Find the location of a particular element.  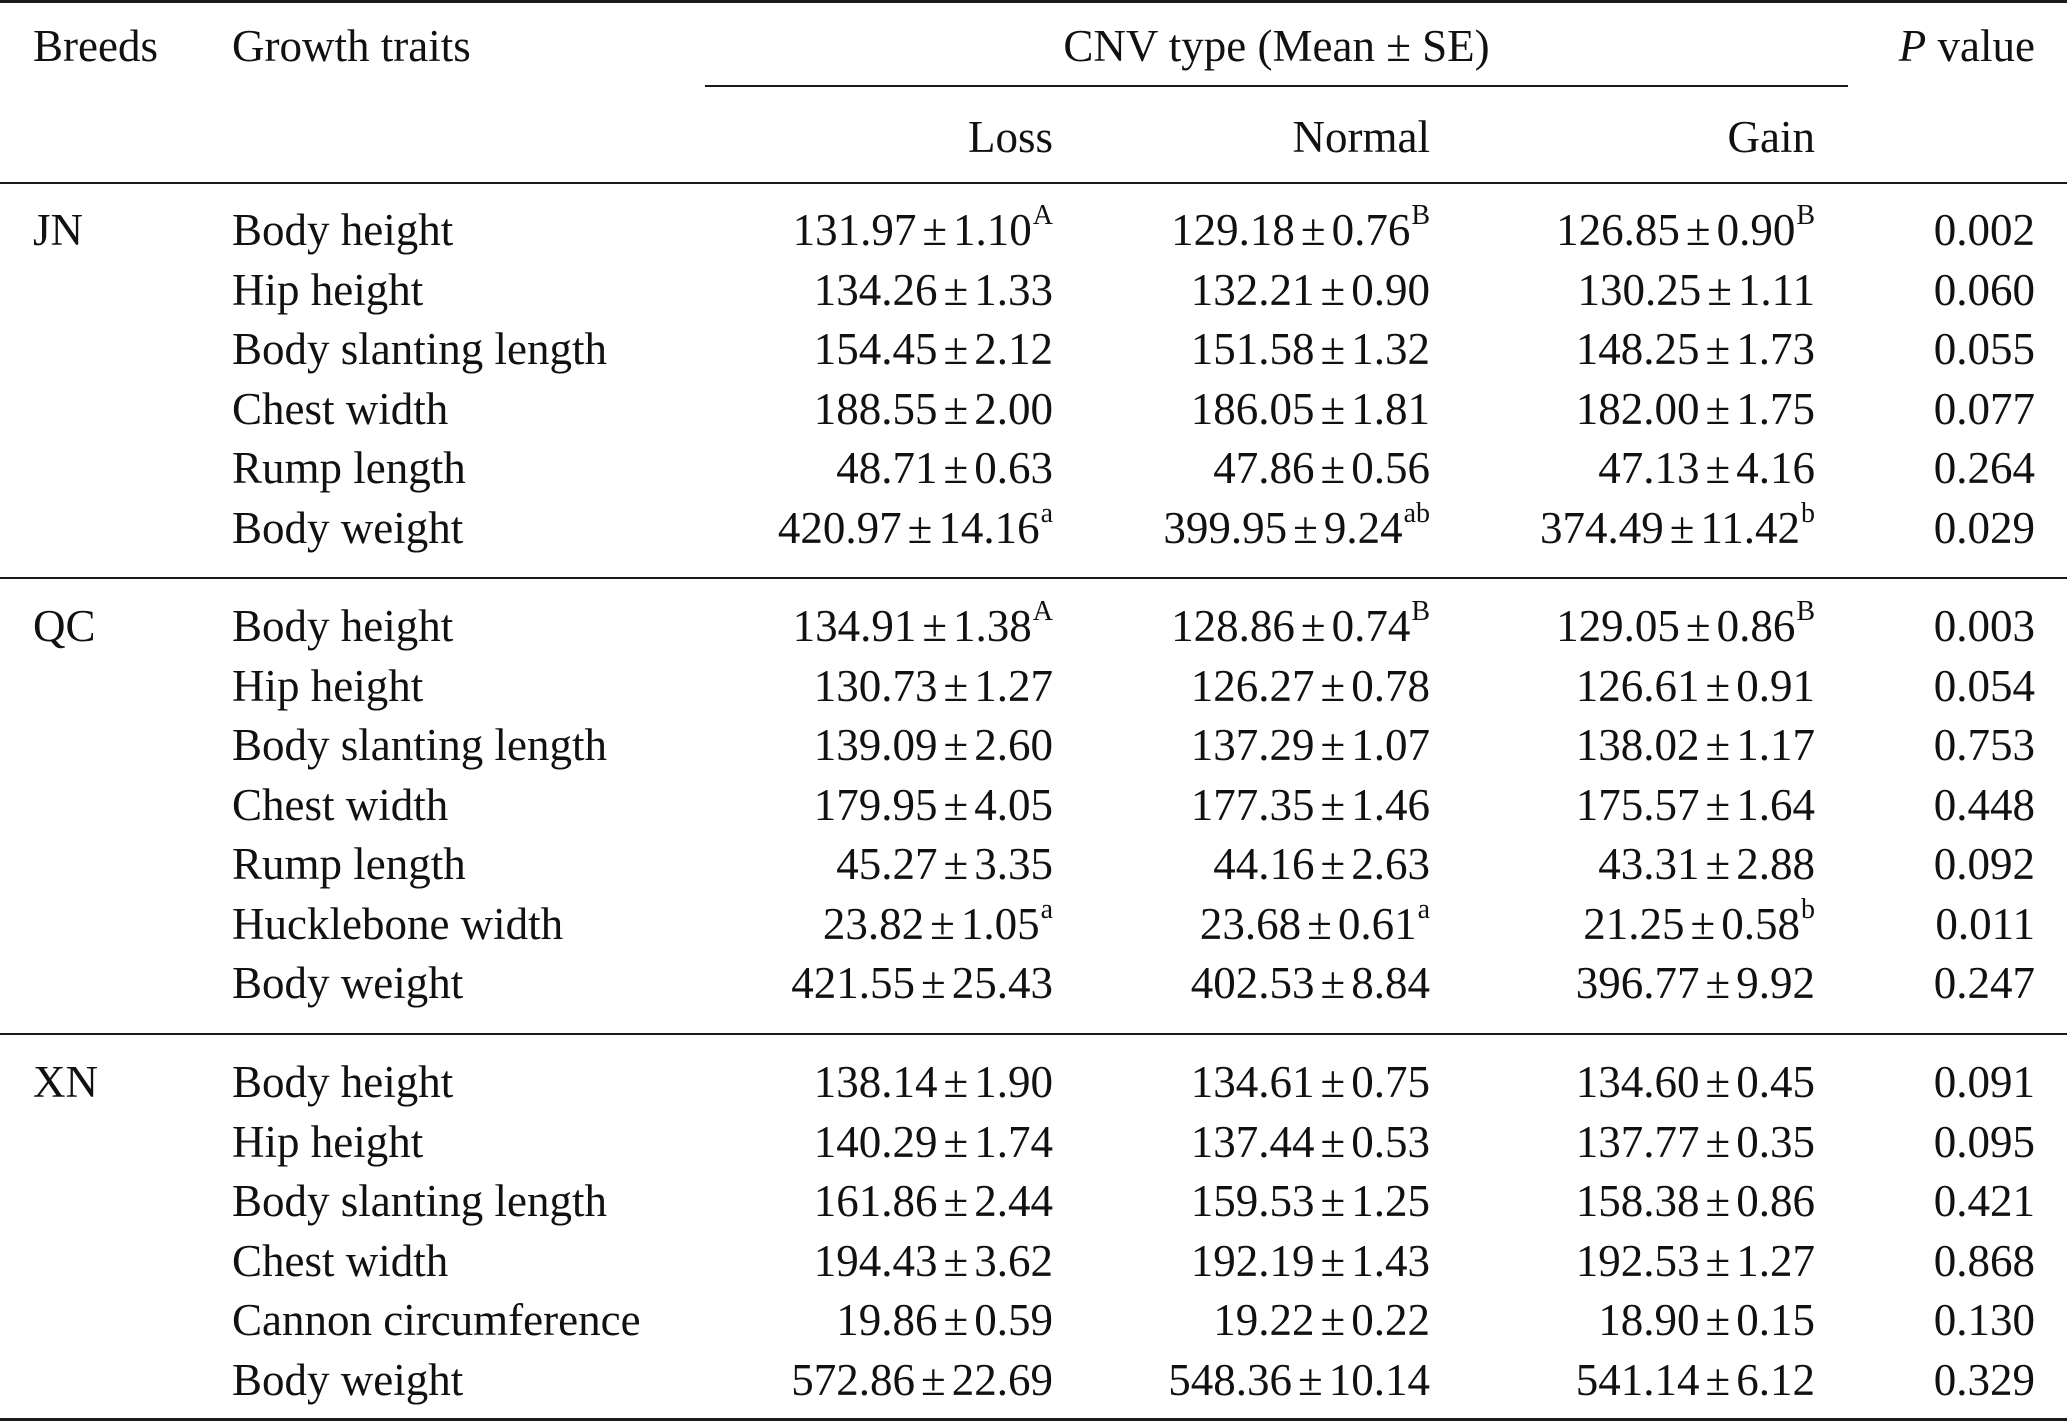

mean-value: 43.31 is located at coordinates (1649, 864).